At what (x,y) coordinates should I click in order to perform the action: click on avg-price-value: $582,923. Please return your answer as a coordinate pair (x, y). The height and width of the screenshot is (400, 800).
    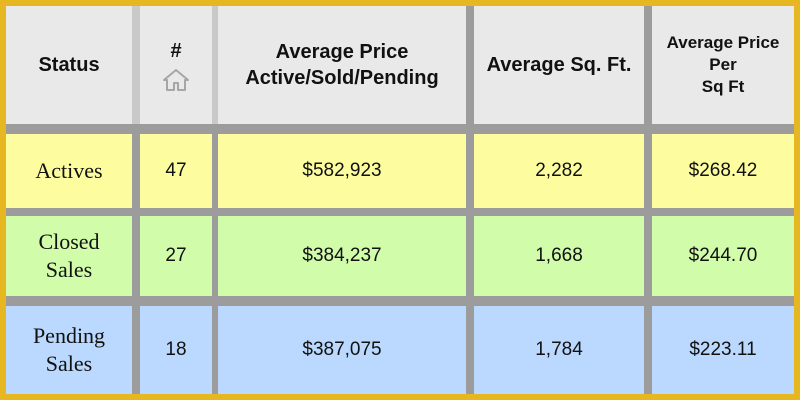
    Looking at the image, I should click on (342, 170).